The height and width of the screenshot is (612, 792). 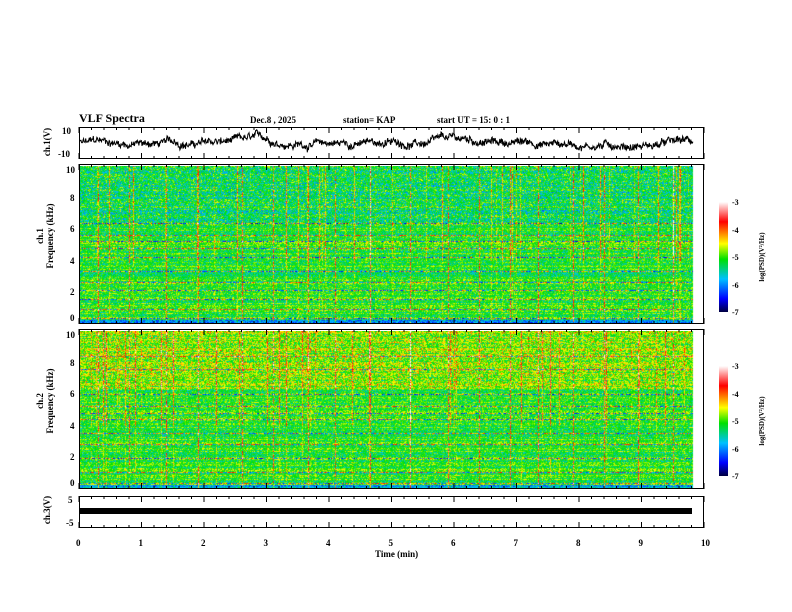 What do you see at coordinates (369, 120) in the screenshot?
I see `station-label: station= KAP` at bounding box center [369, 120].